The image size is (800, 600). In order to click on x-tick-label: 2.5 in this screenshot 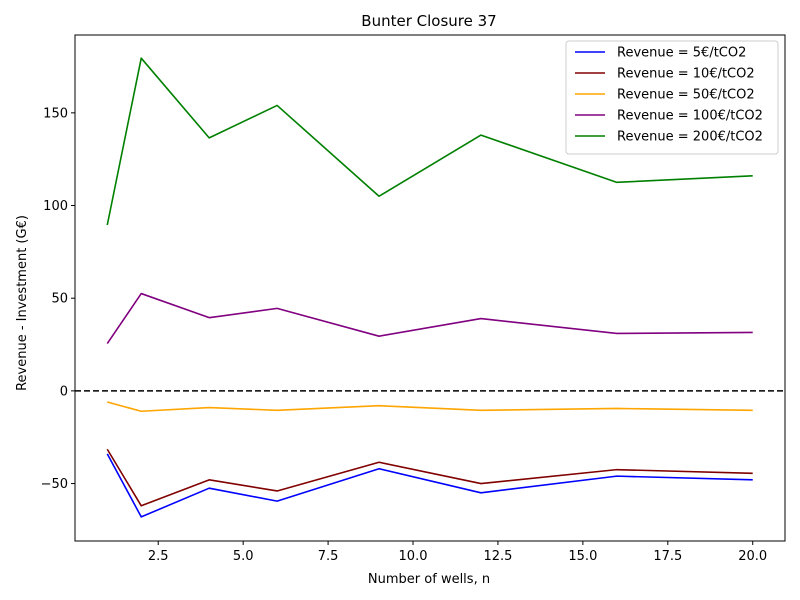, I will do `click(158, 556)`.